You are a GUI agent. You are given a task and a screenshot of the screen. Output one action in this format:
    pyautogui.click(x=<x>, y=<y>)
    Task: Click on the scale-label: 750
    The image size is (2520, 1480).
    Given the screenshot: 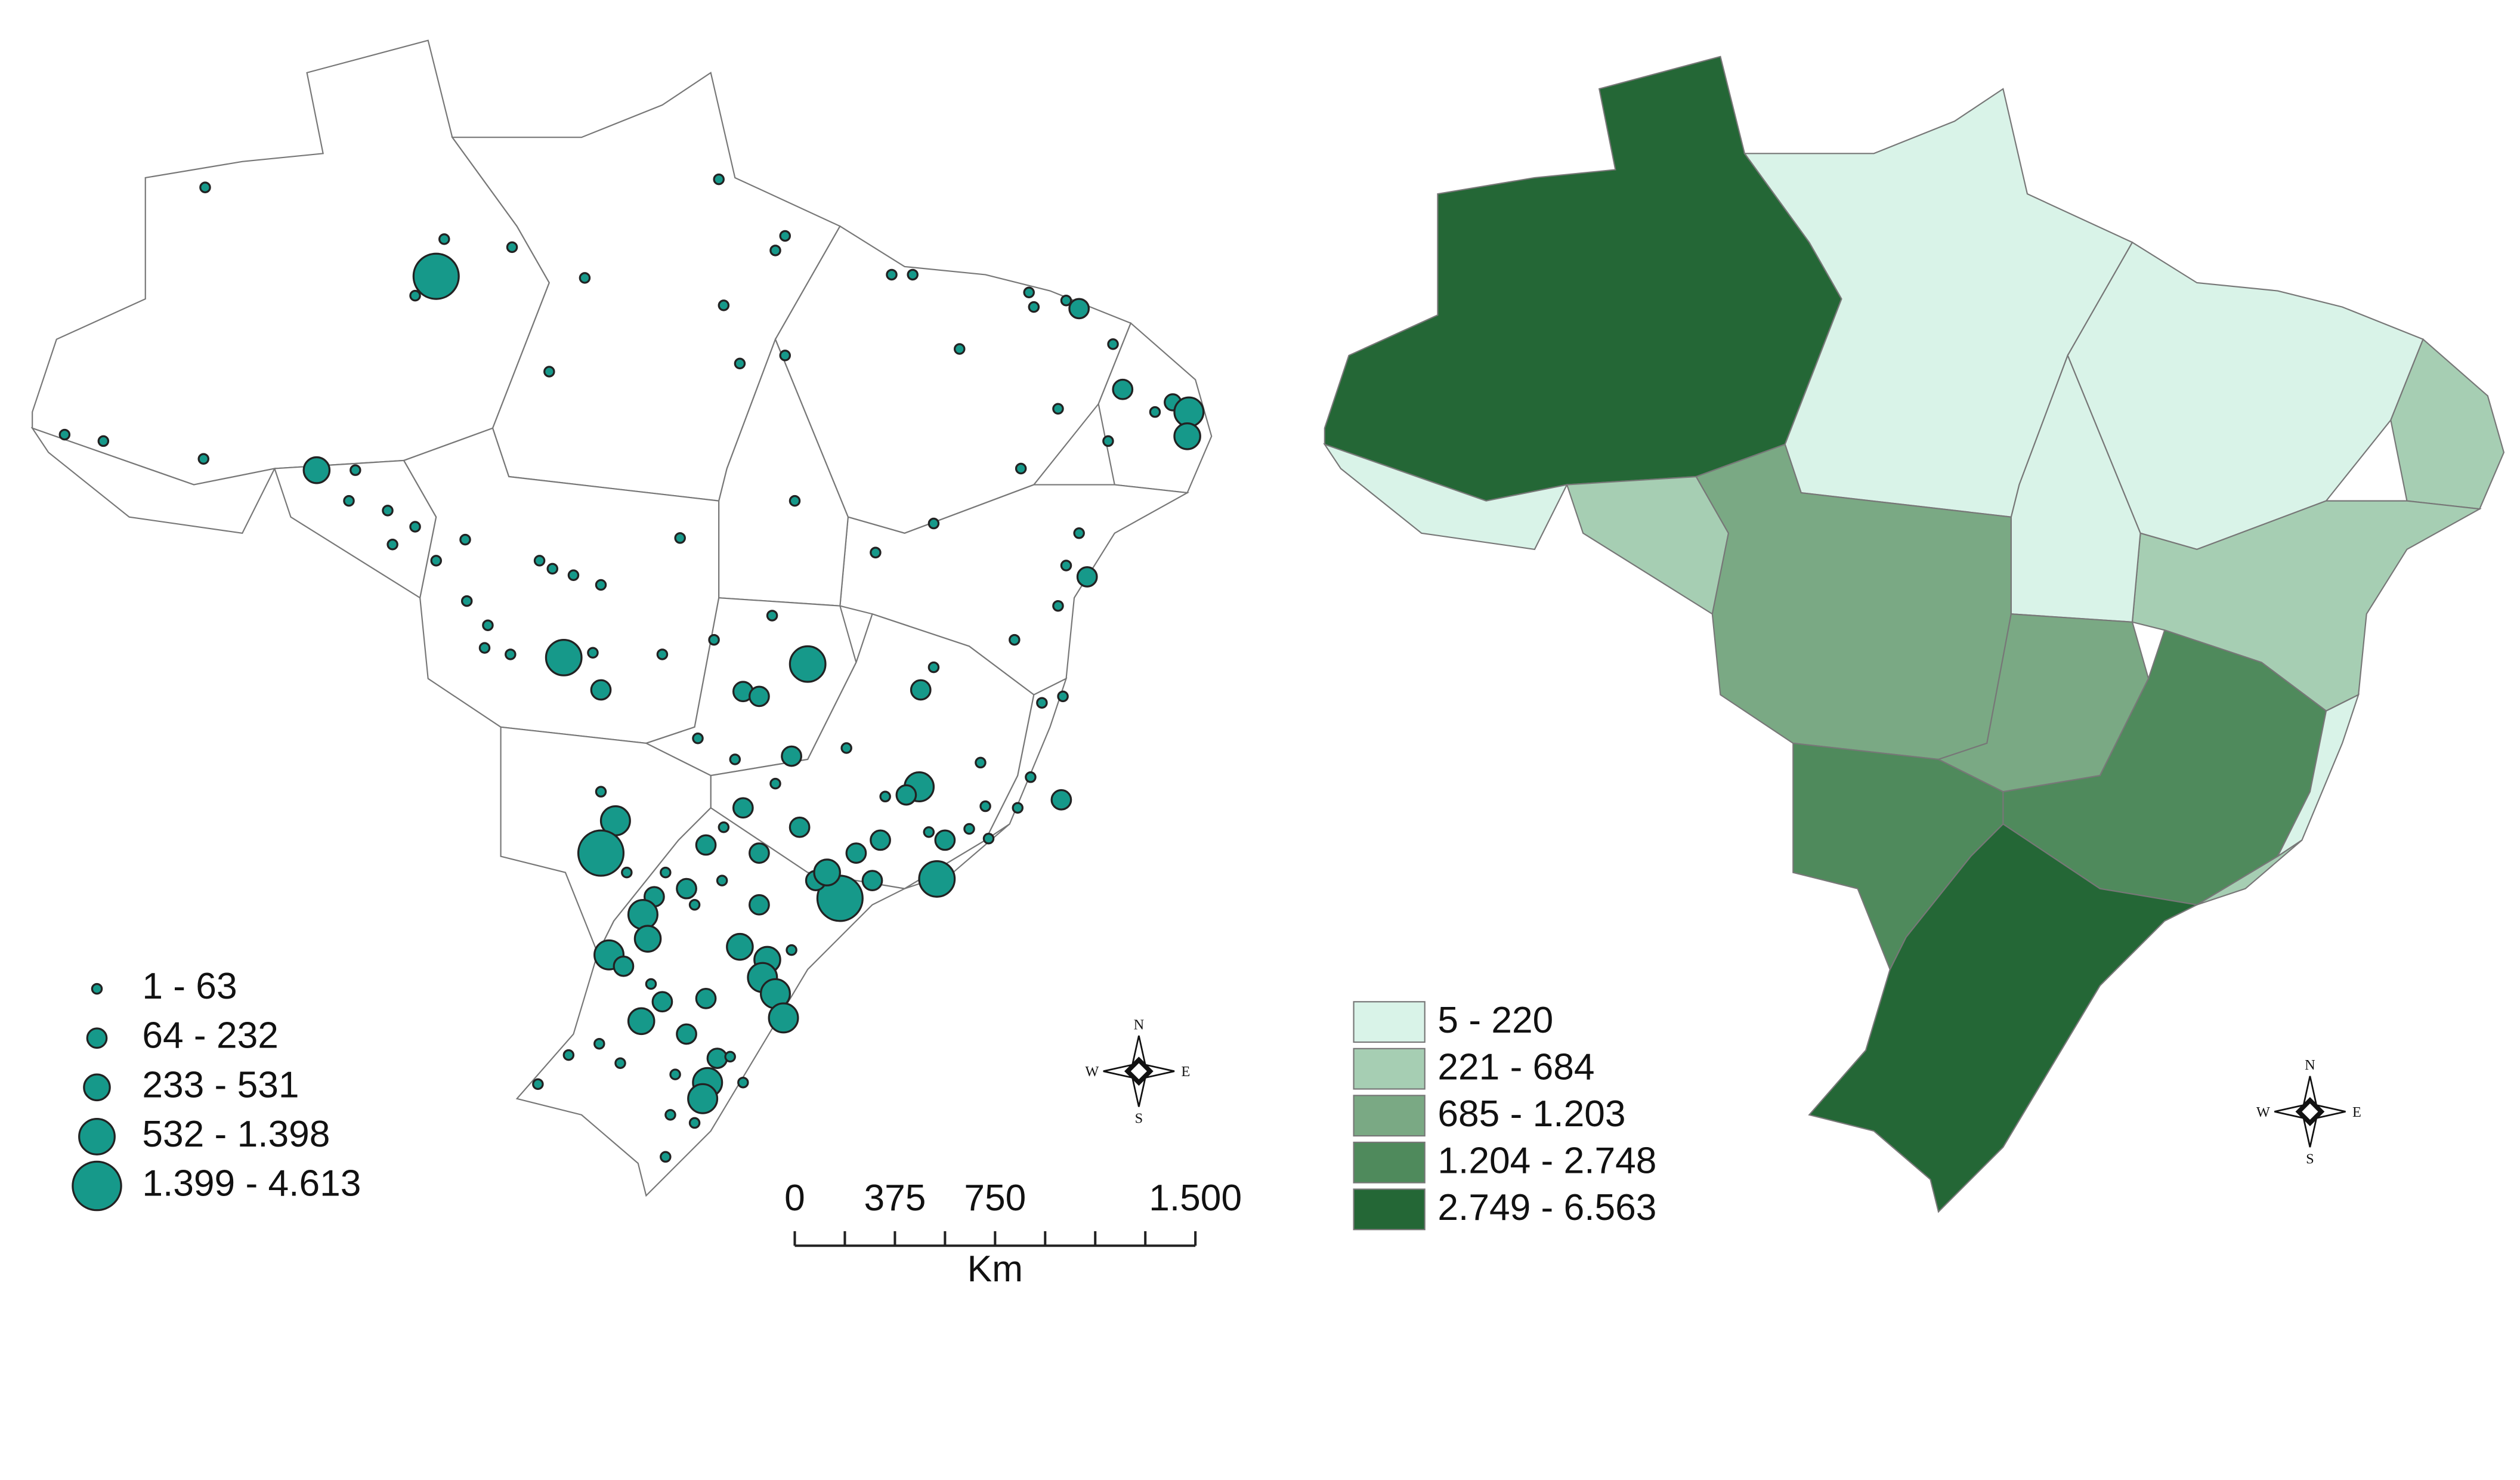 What is the action you would take?
    pyautogui.click(x=995, y=1198)
    